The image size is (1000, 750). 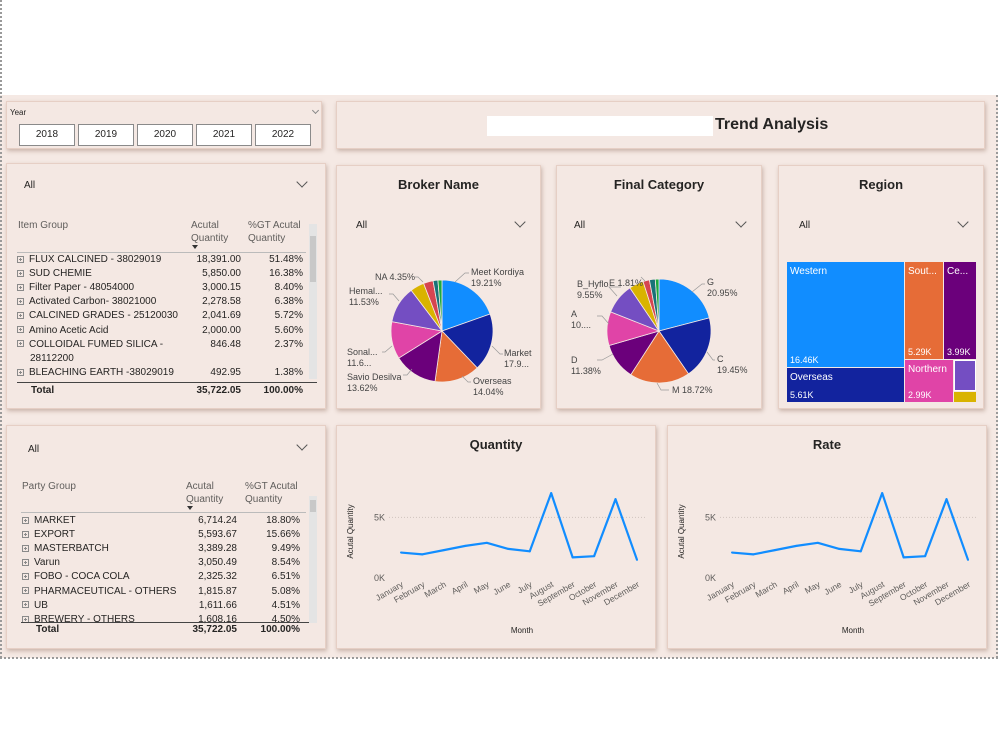 I want to click on item-row-qty: 2,278.58, so click(x=221, y=302).